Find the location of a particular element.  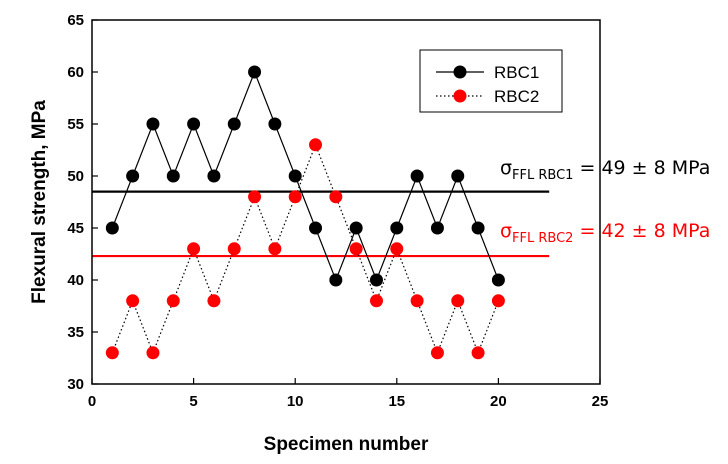

rbc1-strength-annotation: σFFL RBC1 = 49 ± 8 MPa is located at coordinates (605, 170).